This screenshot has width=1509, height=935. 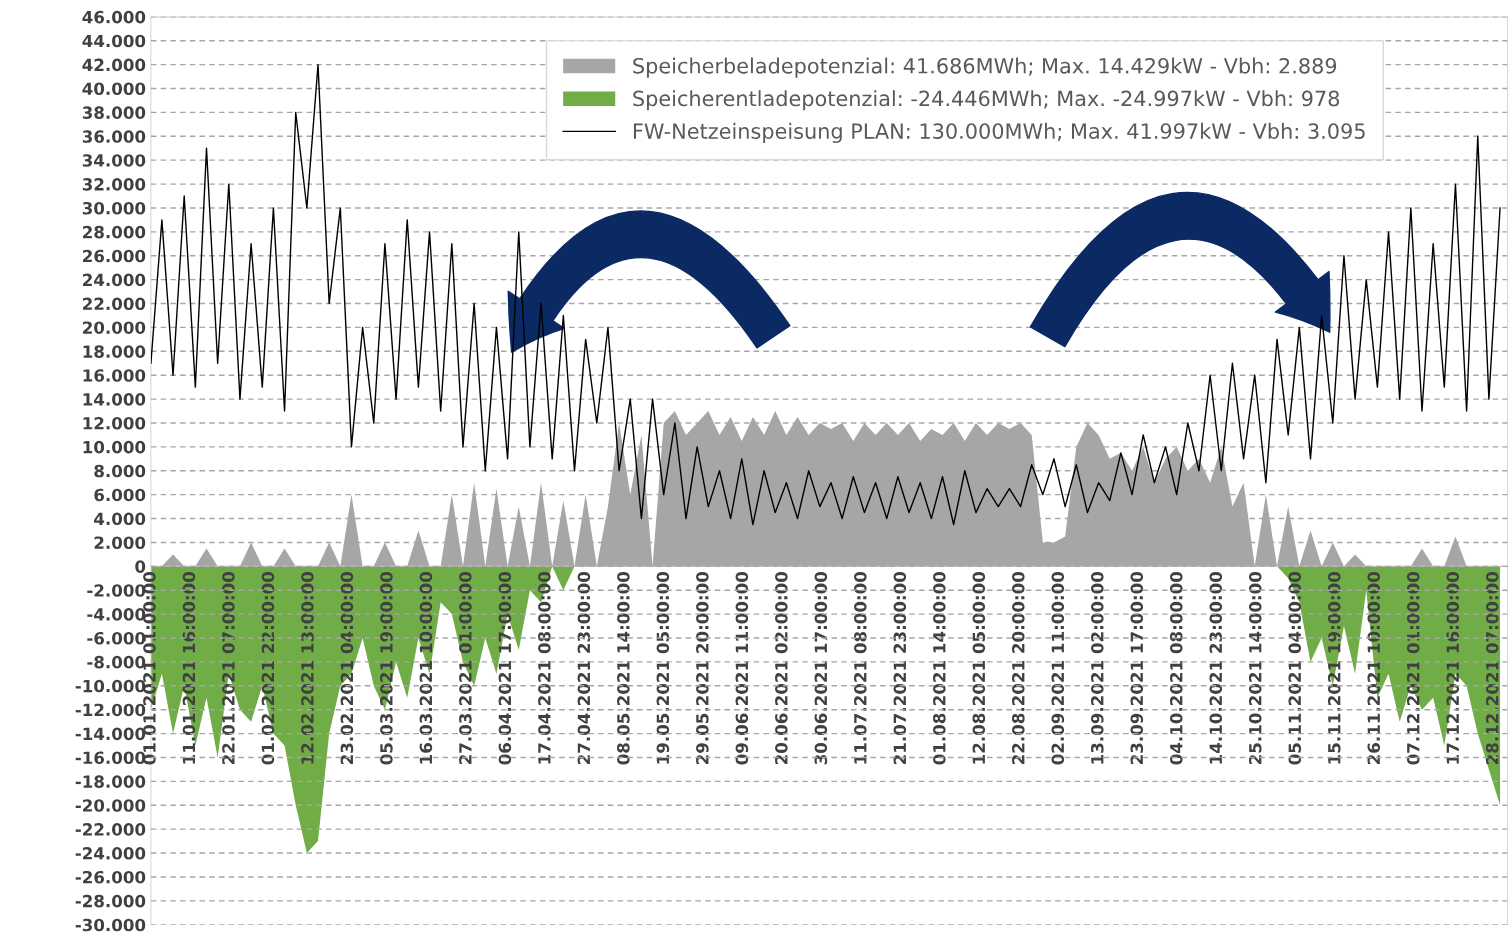 I want to click on x-tick-label: 28.12.2021 07:00:00, so click(x=1492, y=668).